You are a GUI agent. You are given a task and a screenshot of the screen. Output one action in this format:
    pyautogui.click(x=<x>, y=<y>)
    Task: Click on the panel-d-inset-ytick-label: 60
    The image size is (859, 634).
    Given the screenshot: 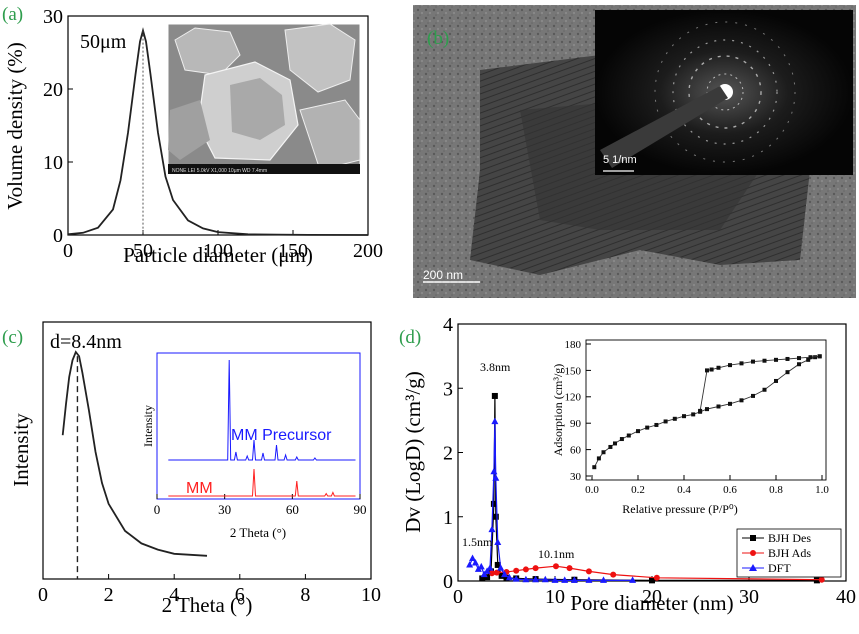 What is the action you would take?
    pyautogui.click(x=576, y=450)
    